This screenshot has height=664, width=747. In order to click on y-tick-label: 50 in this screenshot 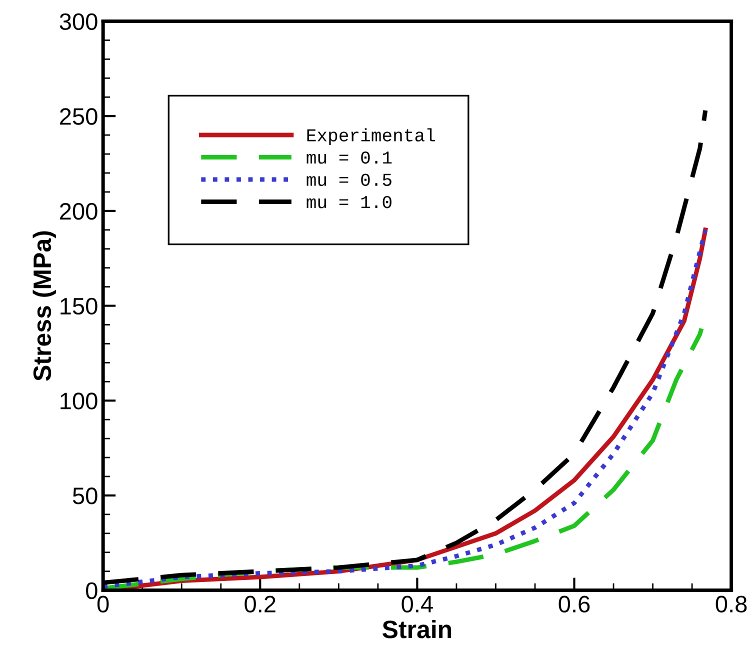, I will do `click(85, 496)`.